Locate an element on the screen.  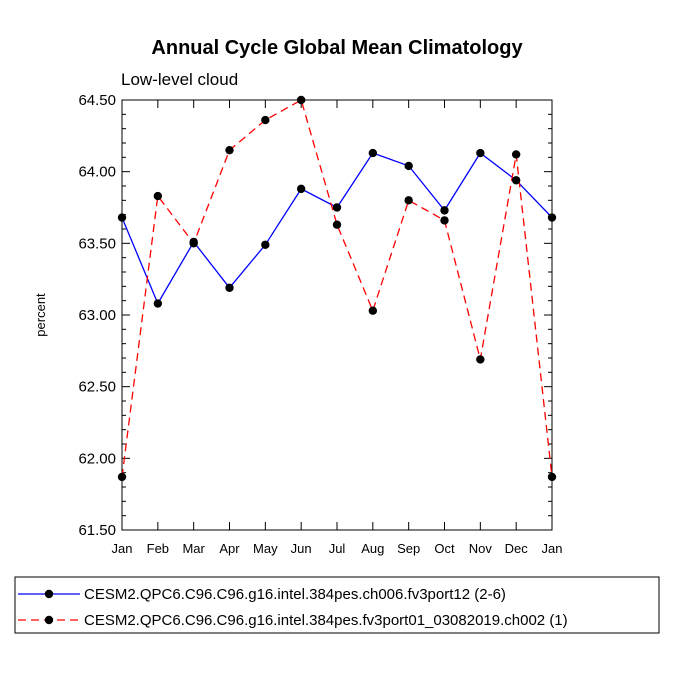
x-tick-label: Sep is located at coordinates (408, 548).